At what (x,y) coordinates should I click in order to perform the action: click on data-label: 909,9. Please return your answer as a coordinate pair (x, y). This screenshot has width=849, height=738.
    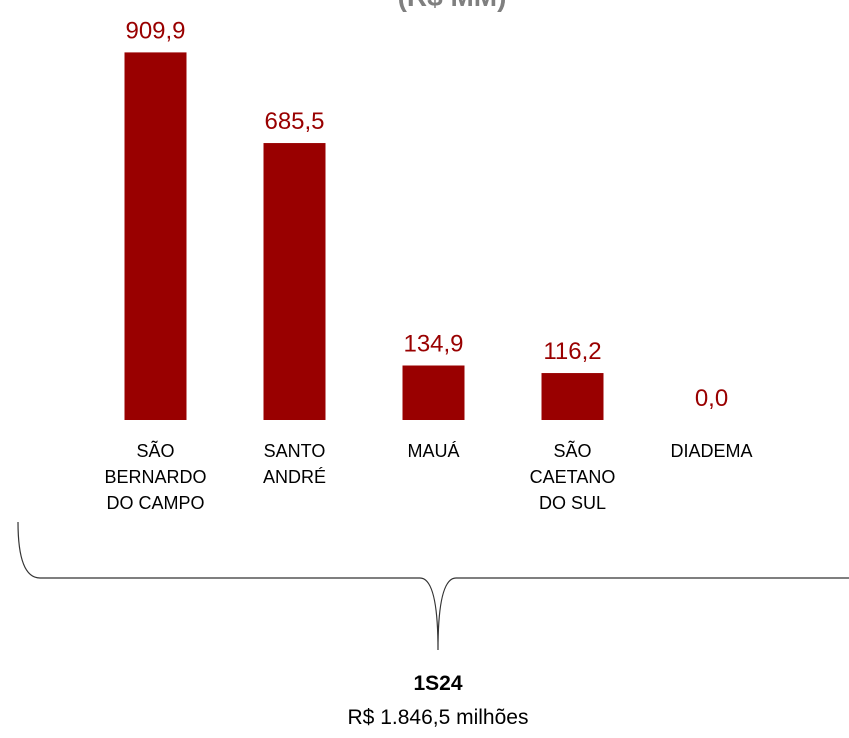
    Looking at the image, I should click on (155, 30).